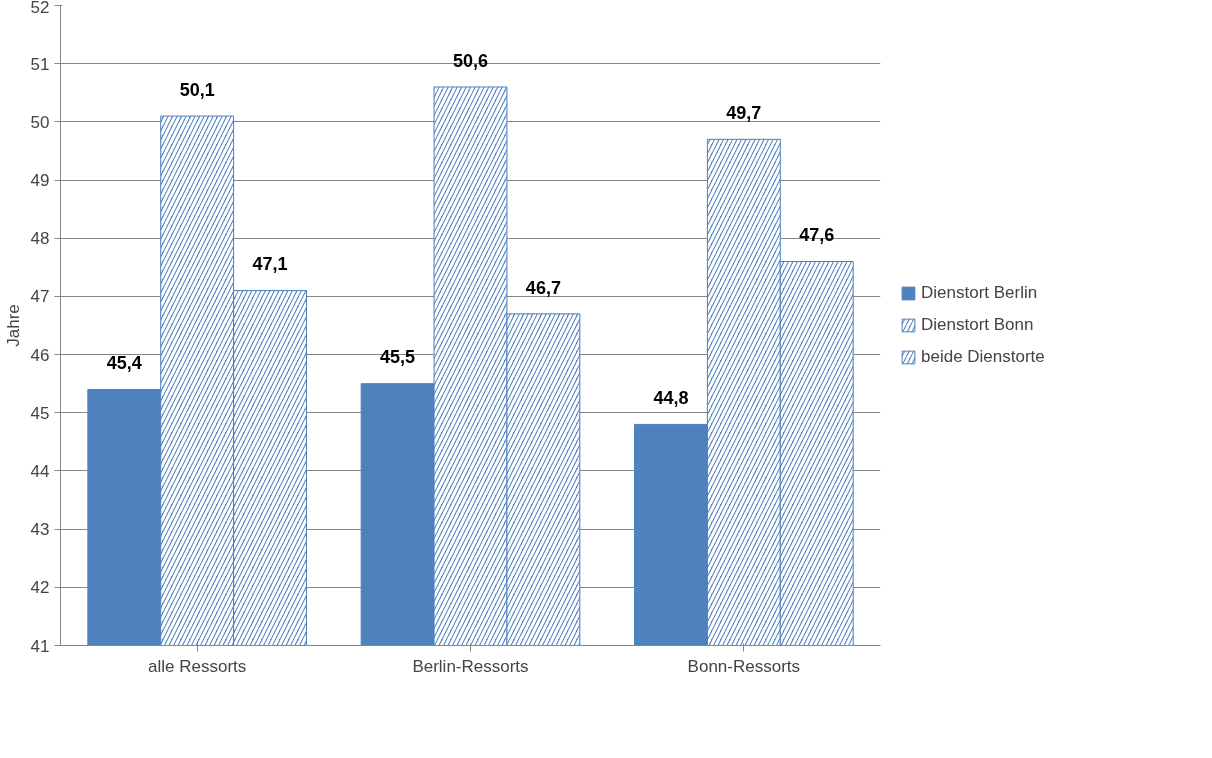 The width and height of the screenshot is (1212, 758). What do you see at coordinates (979, 293) in the screenshot?
I see `legend-label: Dienstort Berlin` at bounding box center [979, 293].